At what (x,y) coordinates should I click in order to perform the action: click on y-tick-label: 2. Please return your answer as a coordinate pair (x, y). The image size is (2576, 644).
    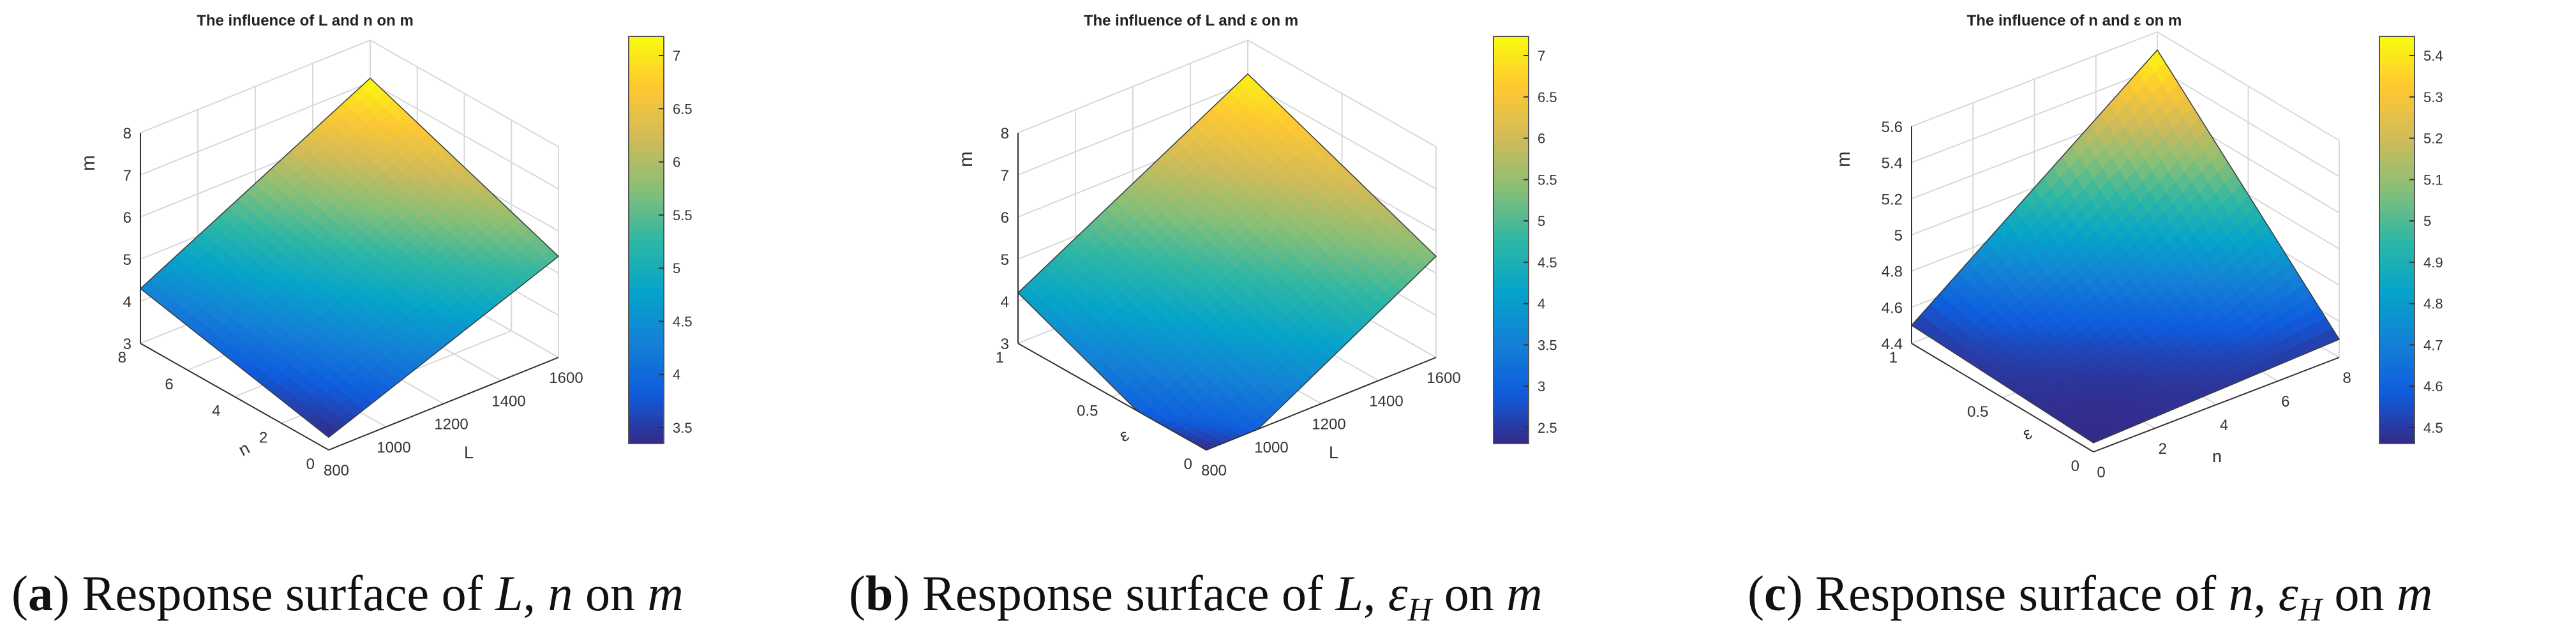
    Looking at the image, I should click on (263, 437).